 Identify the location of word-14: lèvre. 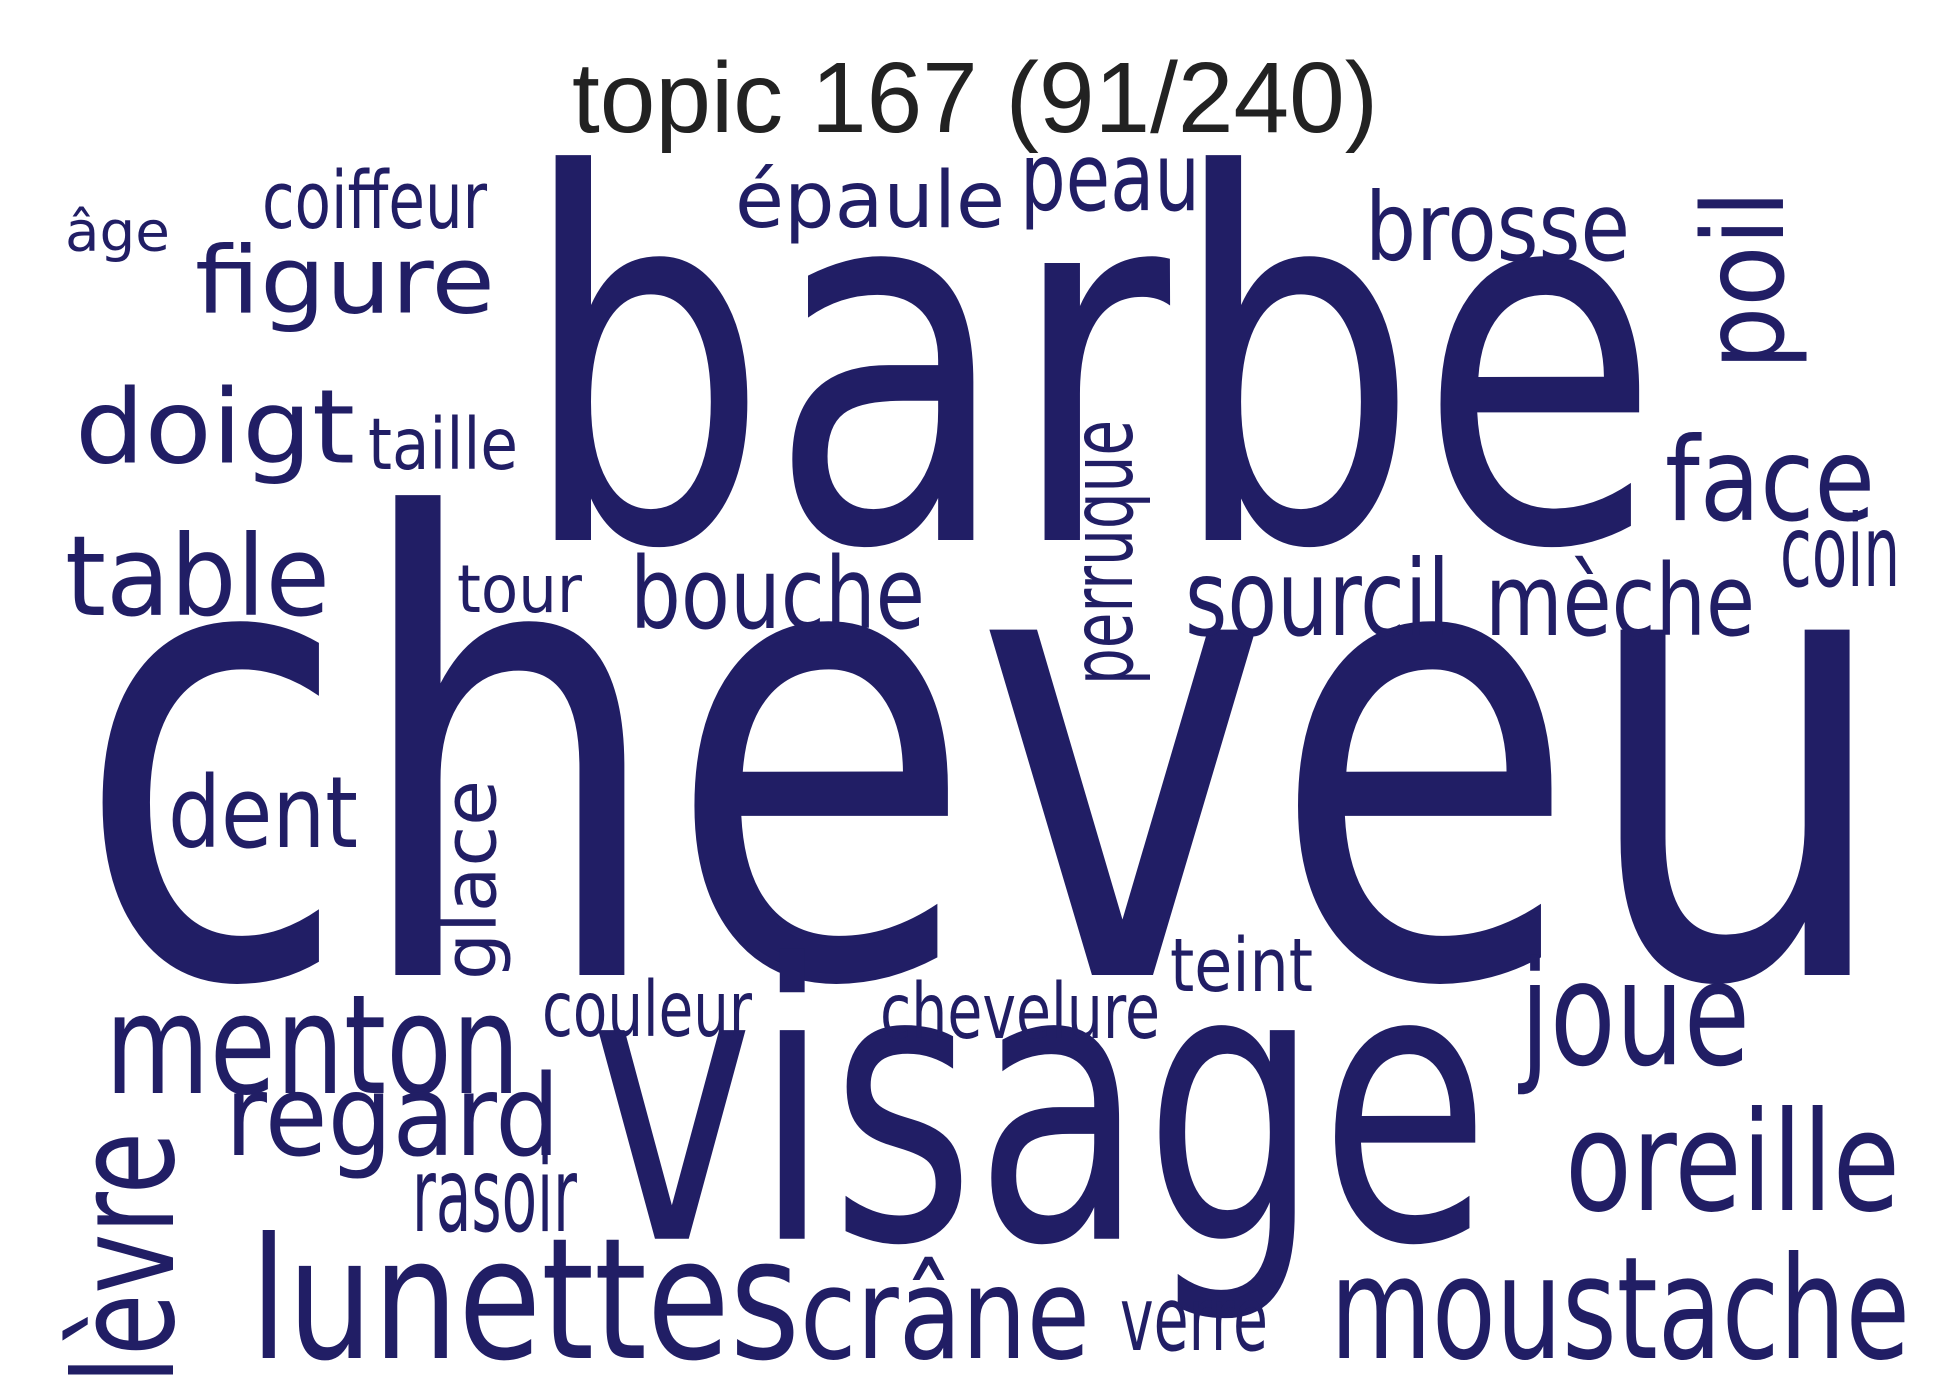
(125, 1258).